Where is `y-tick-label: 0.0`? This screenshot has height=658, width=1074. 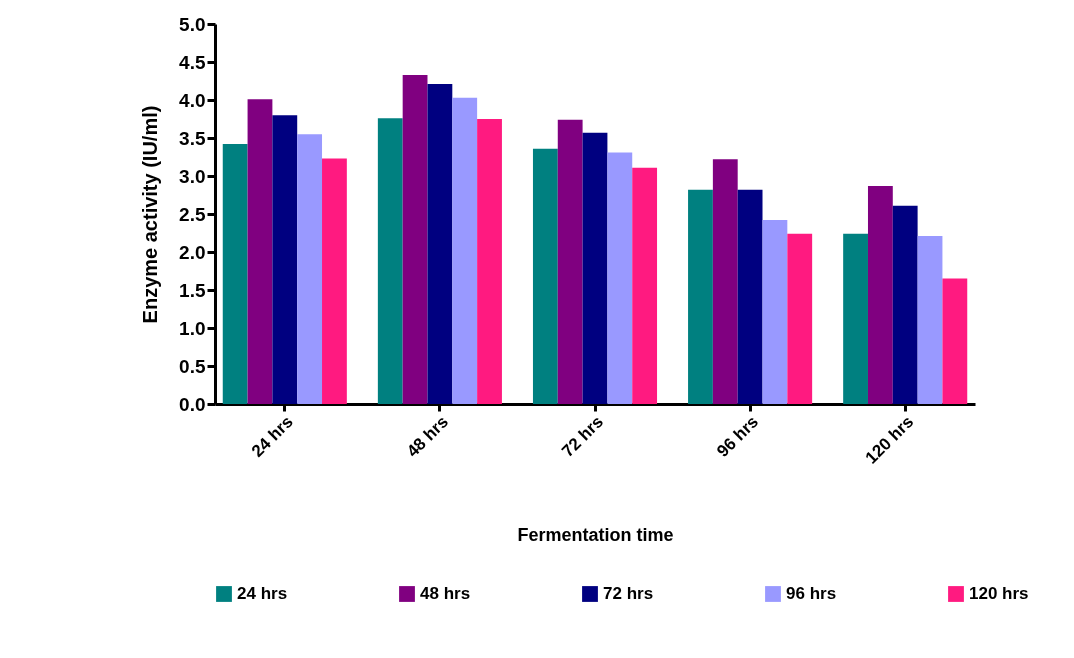 y-tick-label: 0.0 is located at coordinates (192, 404).